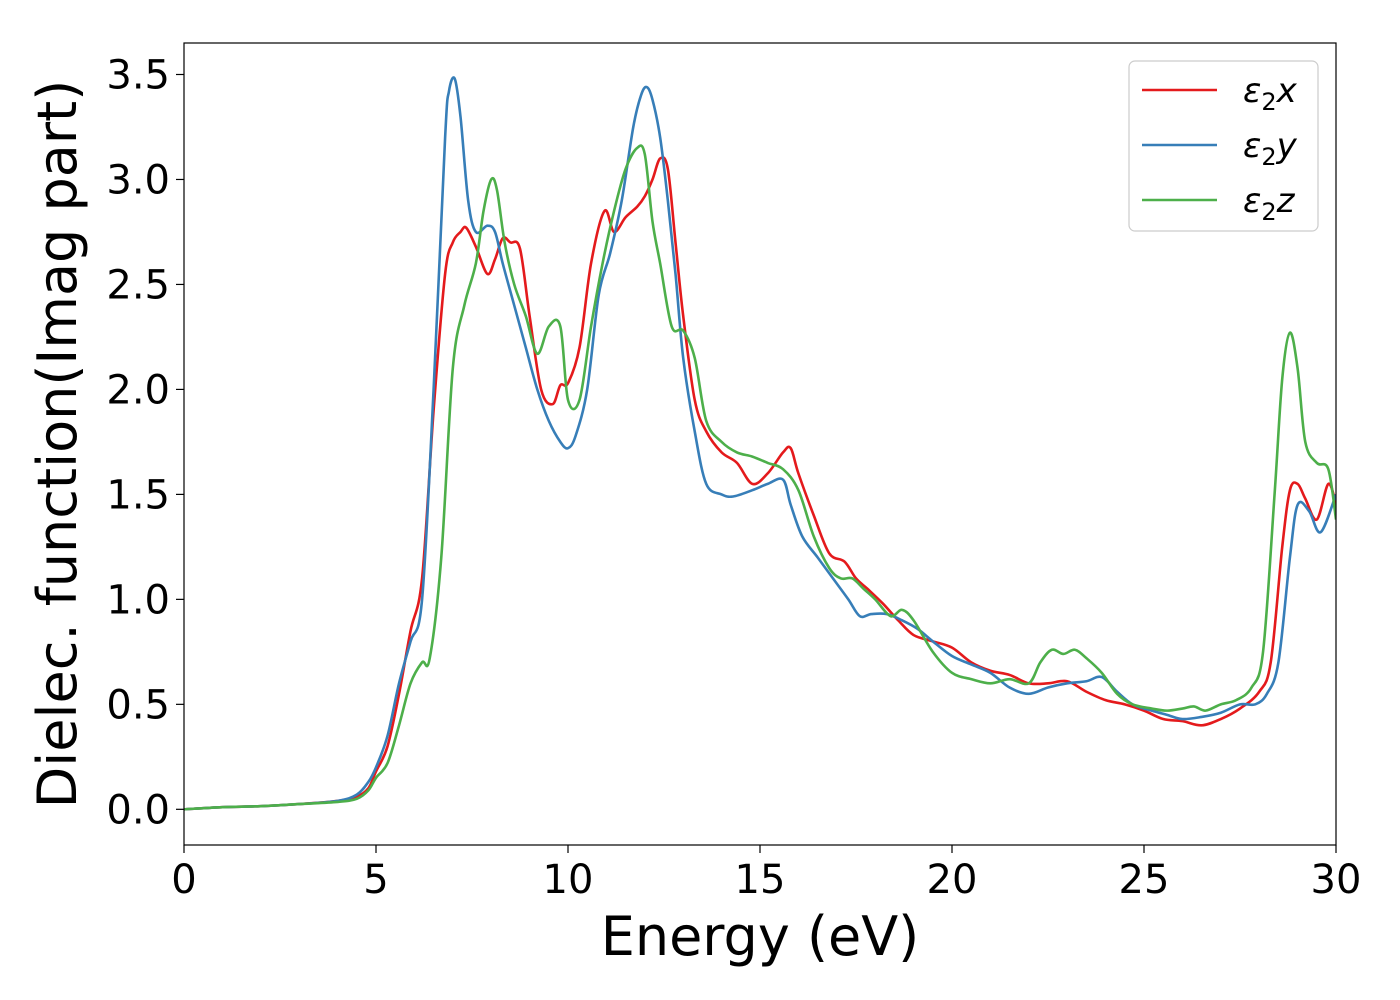 The width and height of the screenshot is (1400, 1000). I want to click on y-axis-label: Dielec. function(Imag part), so click(57, 444).